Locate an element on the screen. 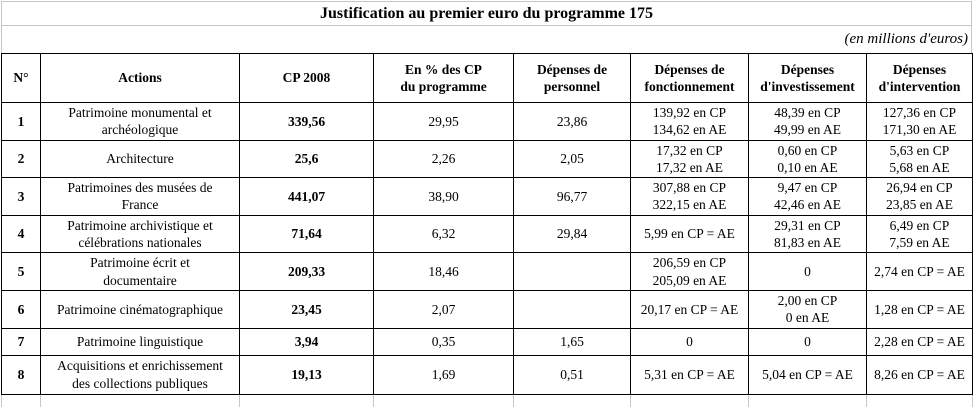 The height and width of the screenshot is (407, 973). action-name-cell: Architecture is located at coordinates (140, 159).